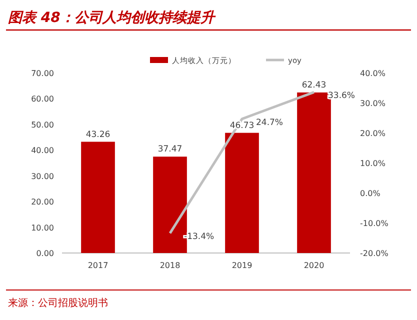  What do you see at coordinates (42, 99) in the screenshot?
I see `y-tick-label: 60.00` at bounding box center [42, 99].